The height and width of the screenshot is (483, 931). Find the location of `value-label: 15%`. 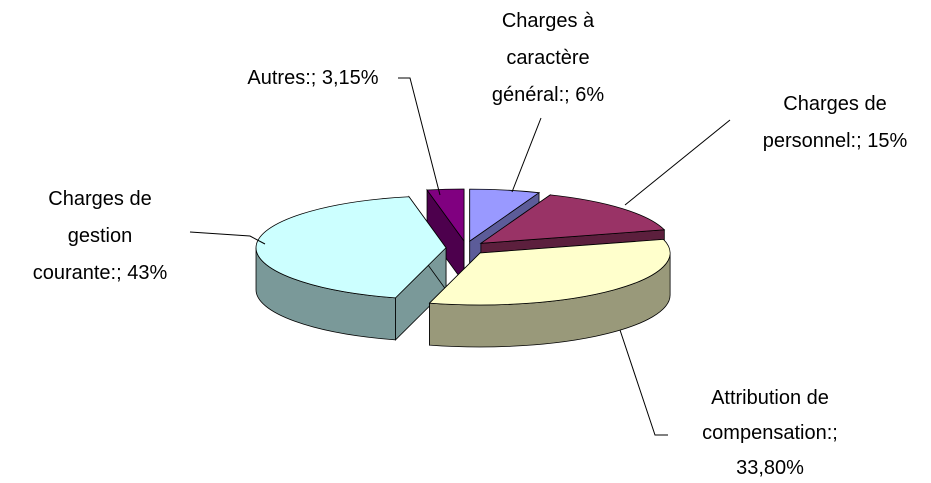

value-label: 15% is located at coordinates (887, 141).